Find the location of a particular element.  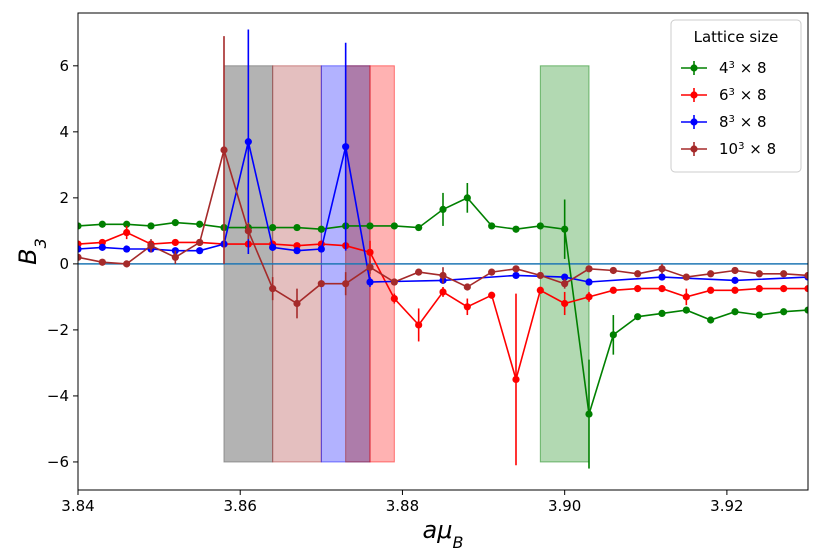

y-tick-label: 0 is located at coordinates (64, 264).